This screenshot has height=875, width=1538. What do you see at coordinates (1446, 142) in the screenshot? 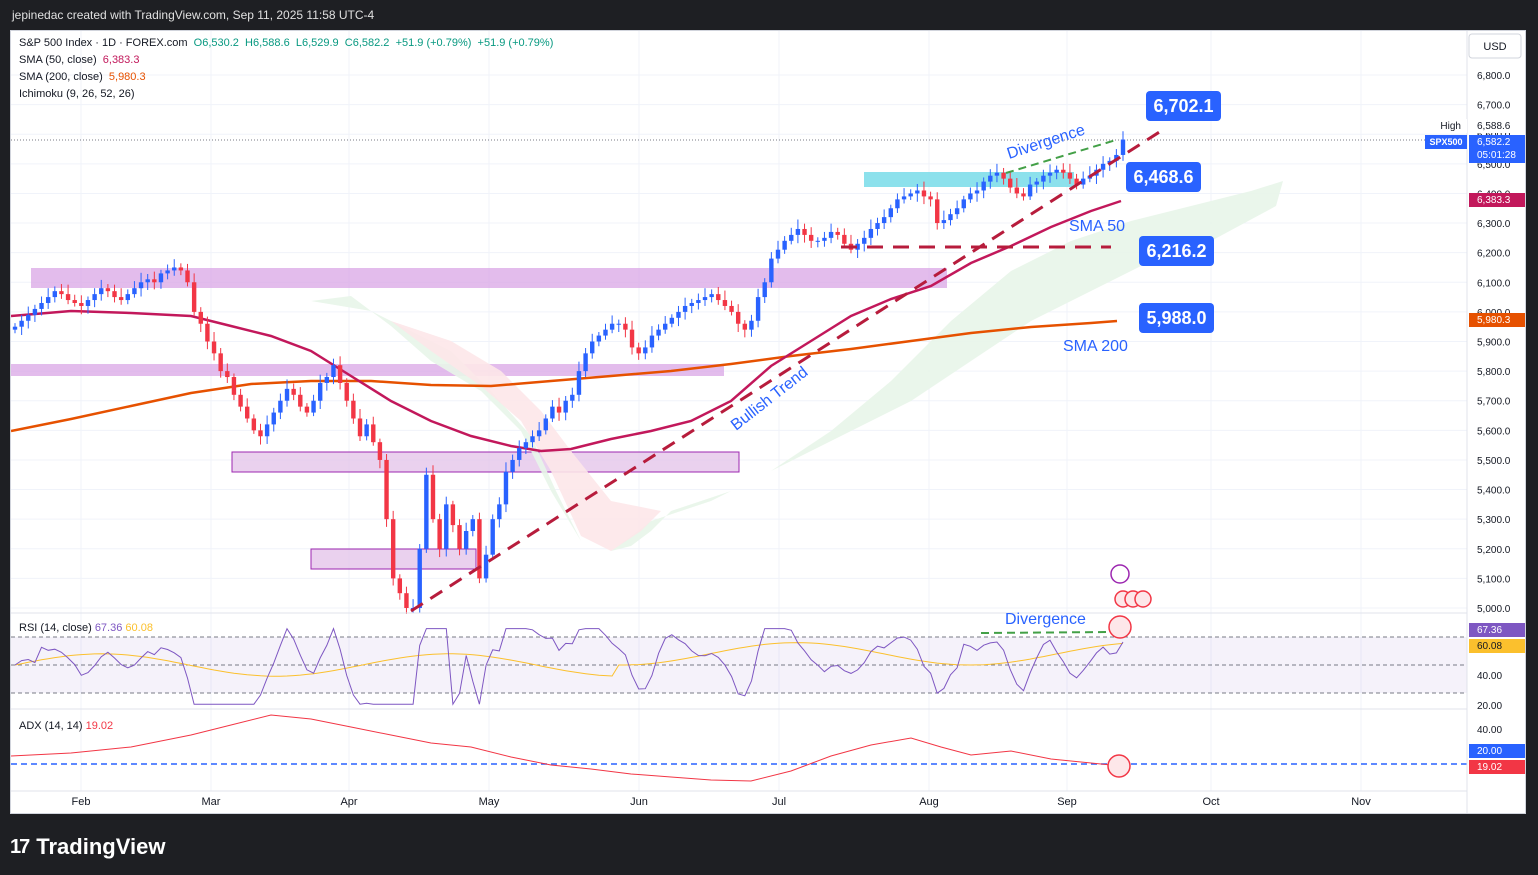
I see `symbol-tag` at bounding box center [1446, 142].